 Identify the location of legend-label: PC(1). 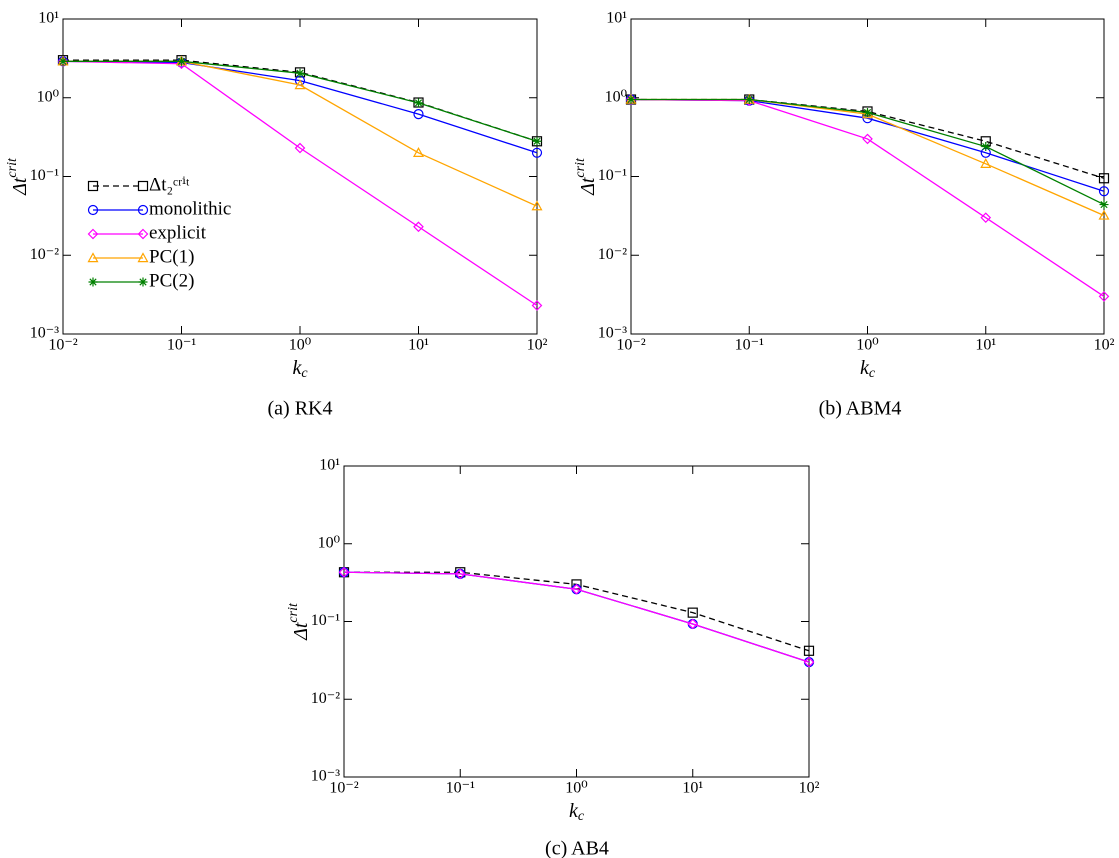
(171, 256).